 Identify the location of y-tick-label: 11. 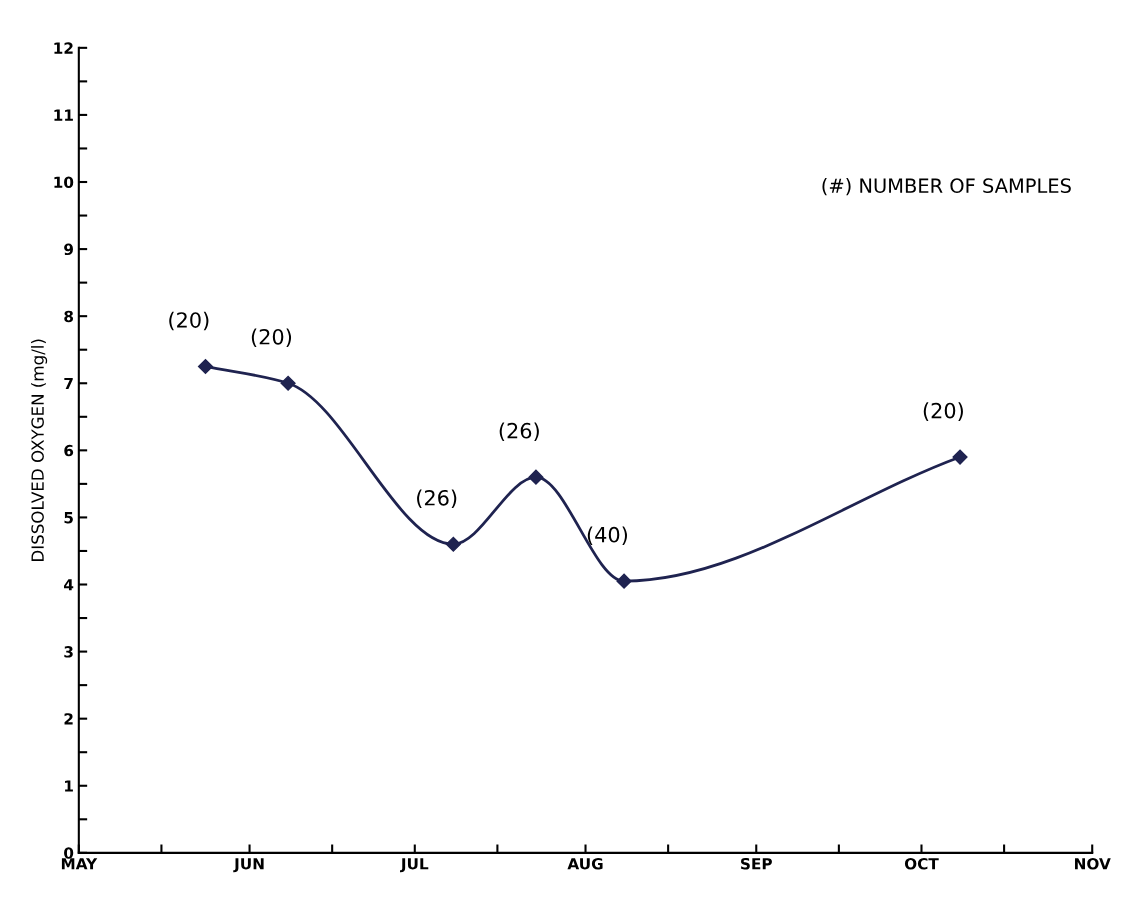
(63, 115).